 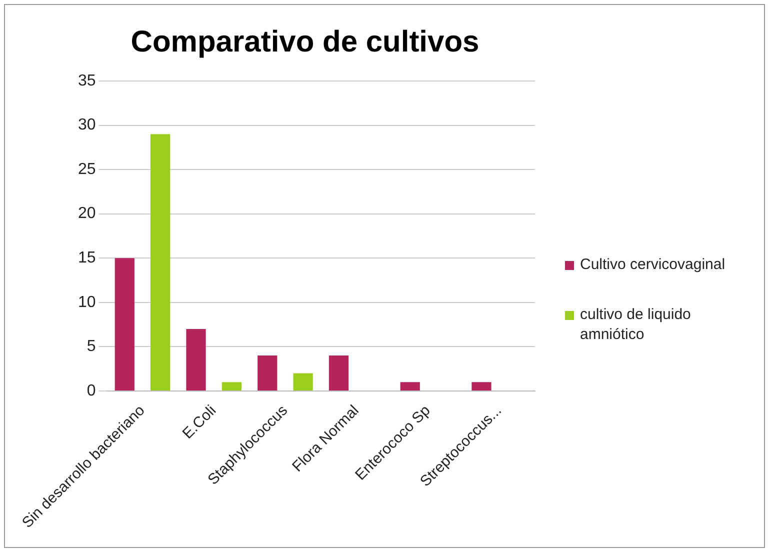 I want to click on legend-label: Cultivo cervicovaginal, so click(x=653, y=265).